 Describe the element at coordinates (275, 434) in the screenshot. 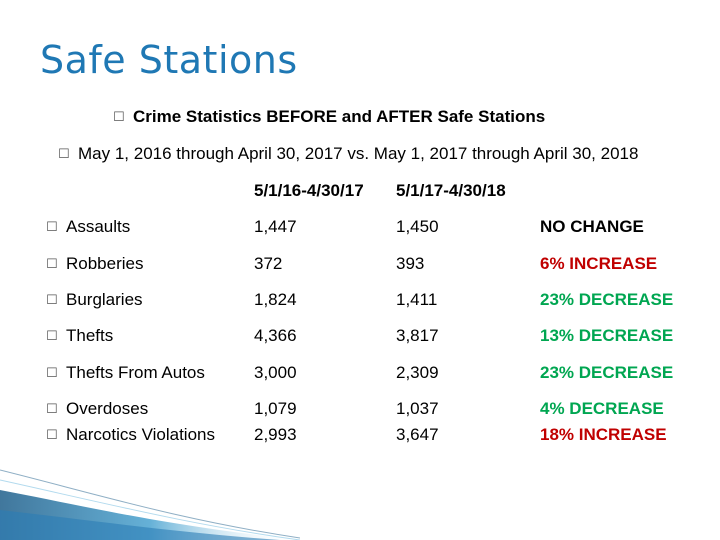

I see `row-value-period1: 2,993` at that location.